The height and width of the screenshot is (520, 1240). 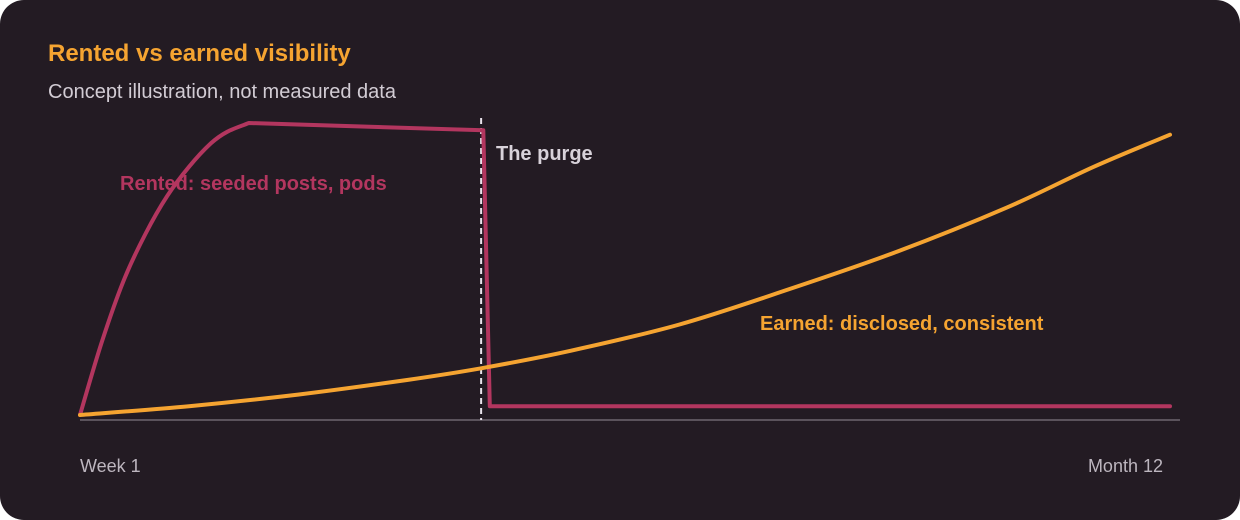 I want to click on x-tick-end: Month 12, so click(x=1125, y=466).